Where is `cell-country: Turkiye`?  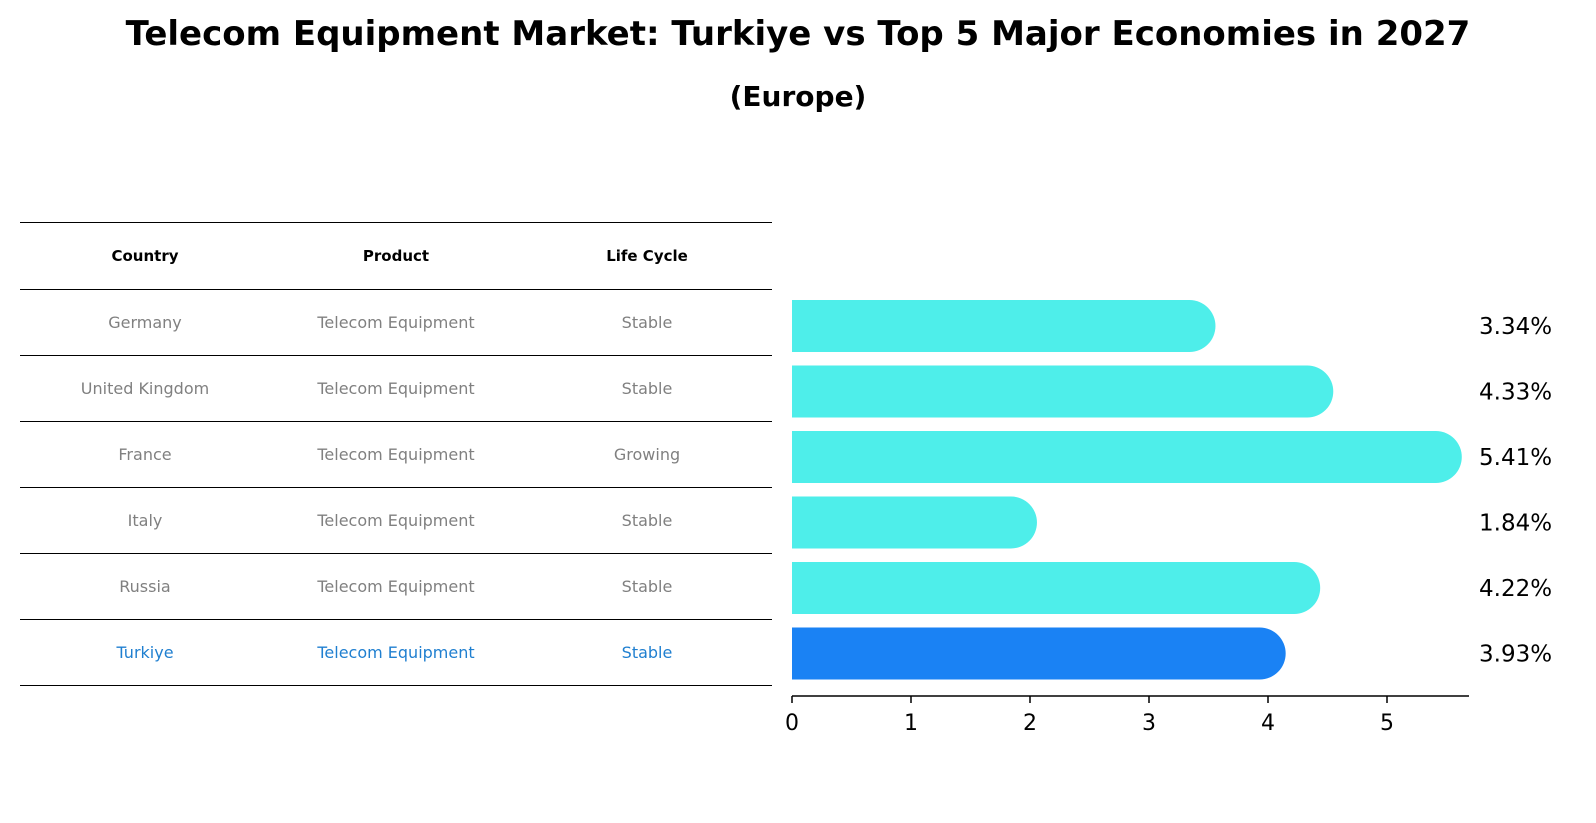 cell-country: Turkiye is located at coordinates (145, 652).